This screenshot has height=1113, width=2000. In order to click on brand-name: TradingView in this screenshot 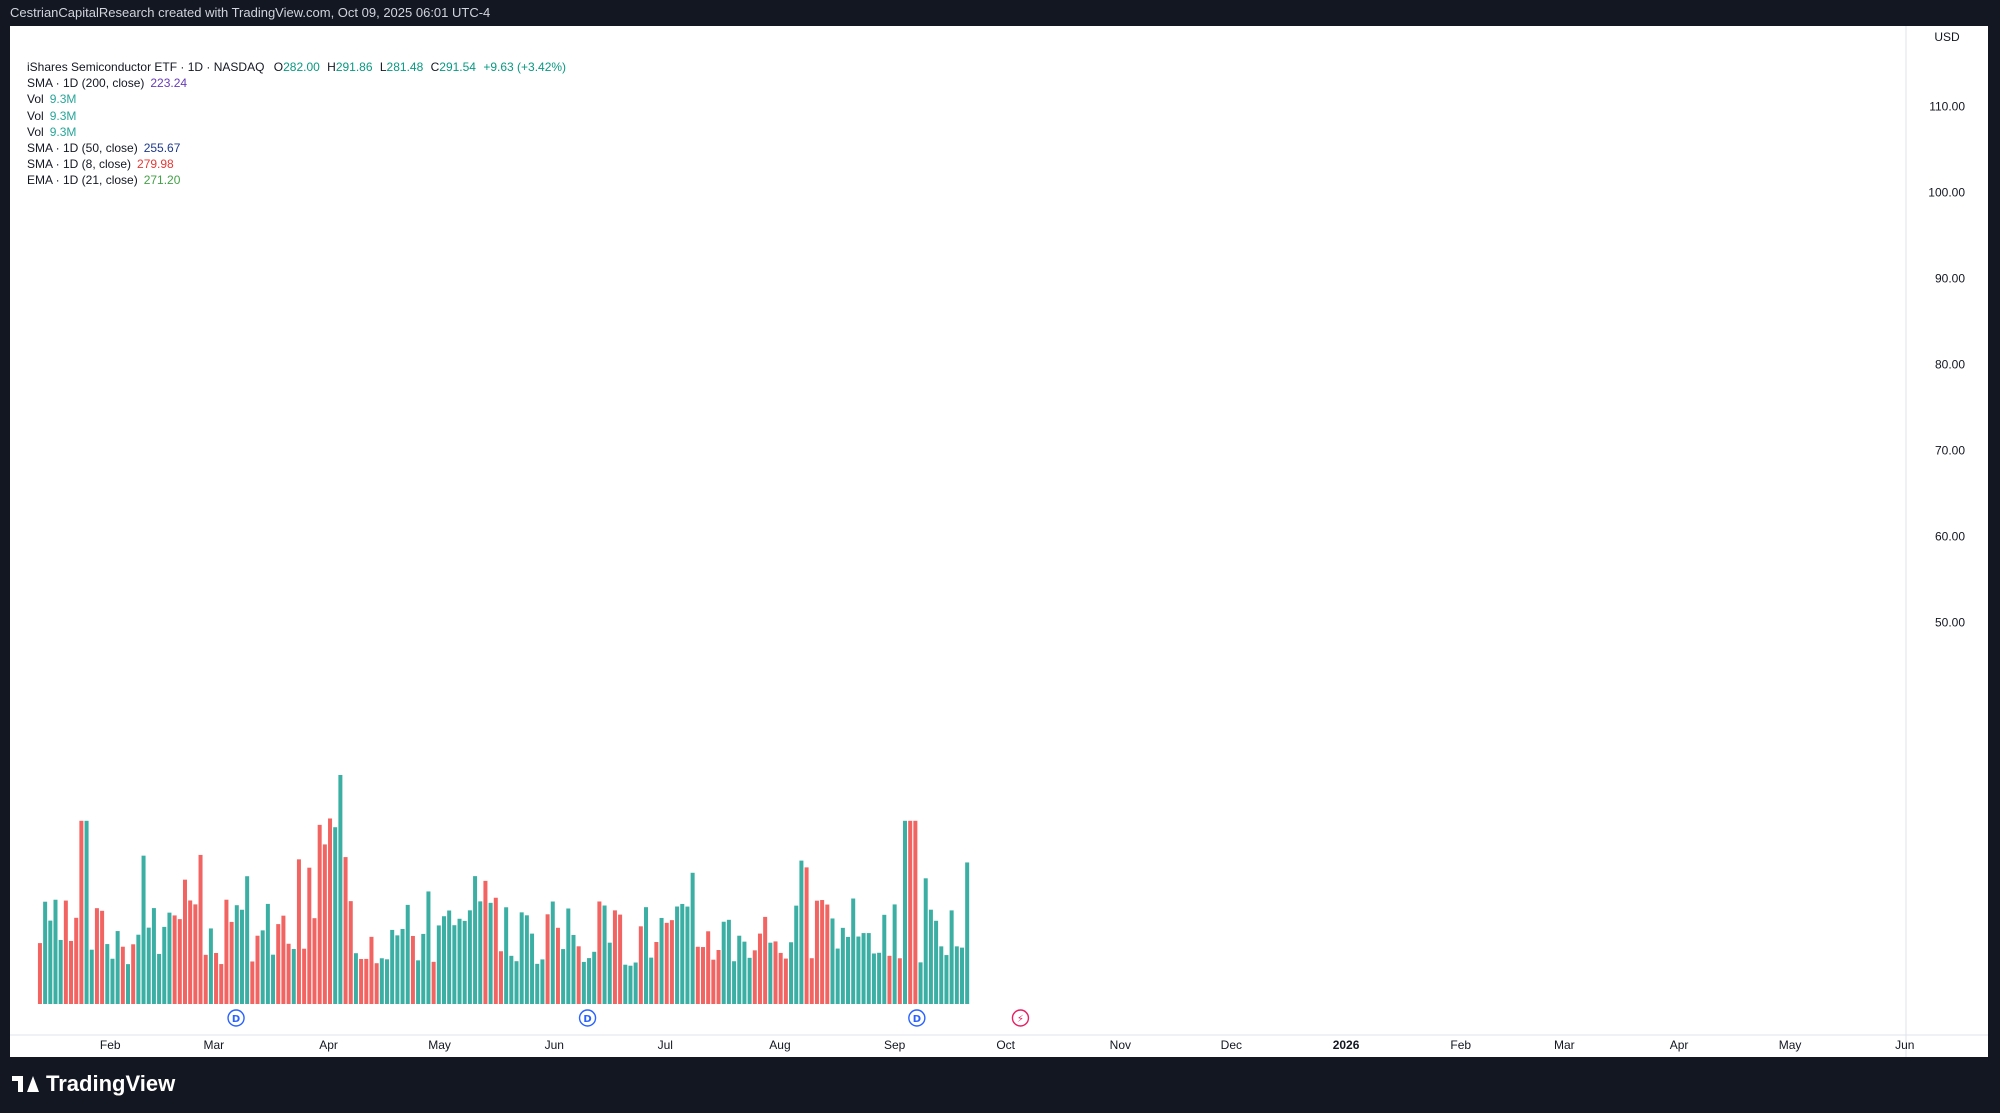, I will do `click(111, 1083)`.